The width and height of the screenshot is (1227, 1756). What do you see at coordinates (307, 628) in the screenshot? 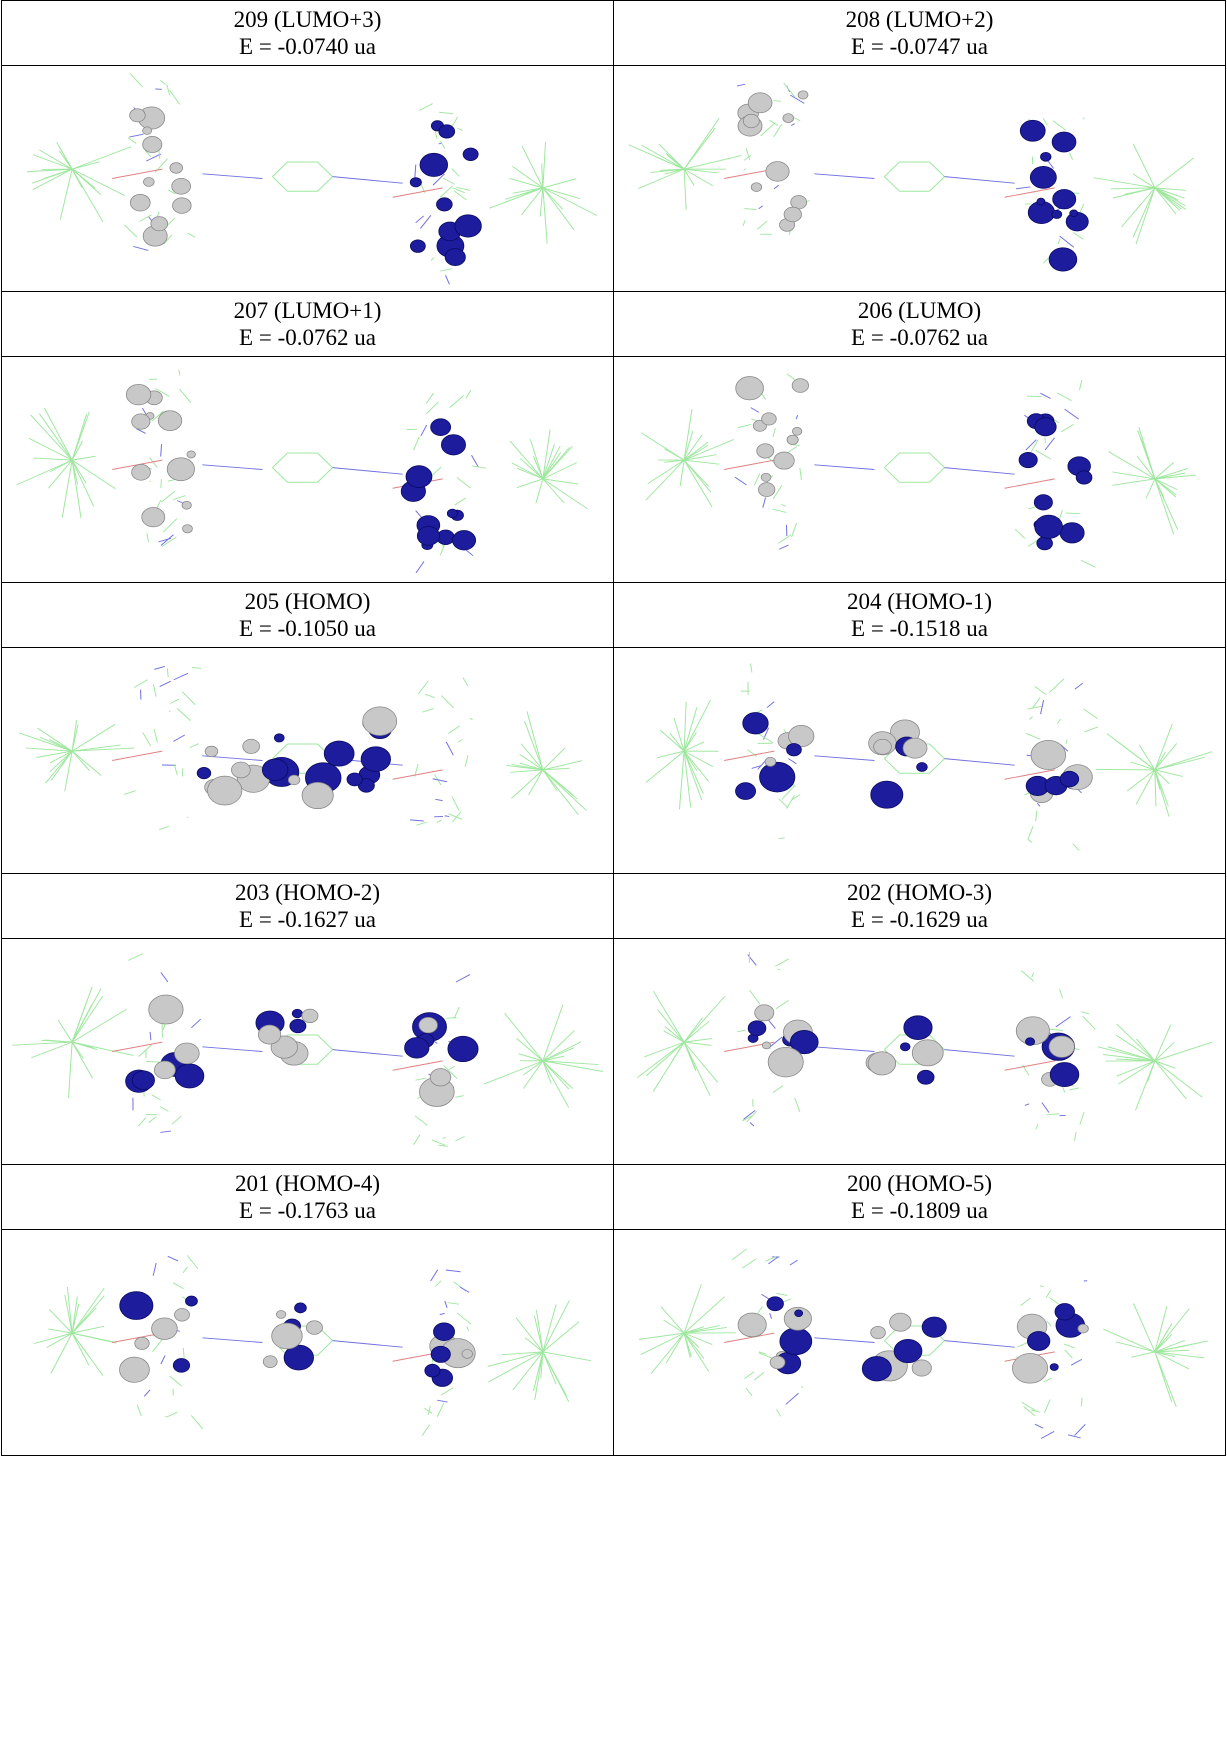
I see `orbital-energy: E = -0.1050 ua` at bounding box center [307, 628].